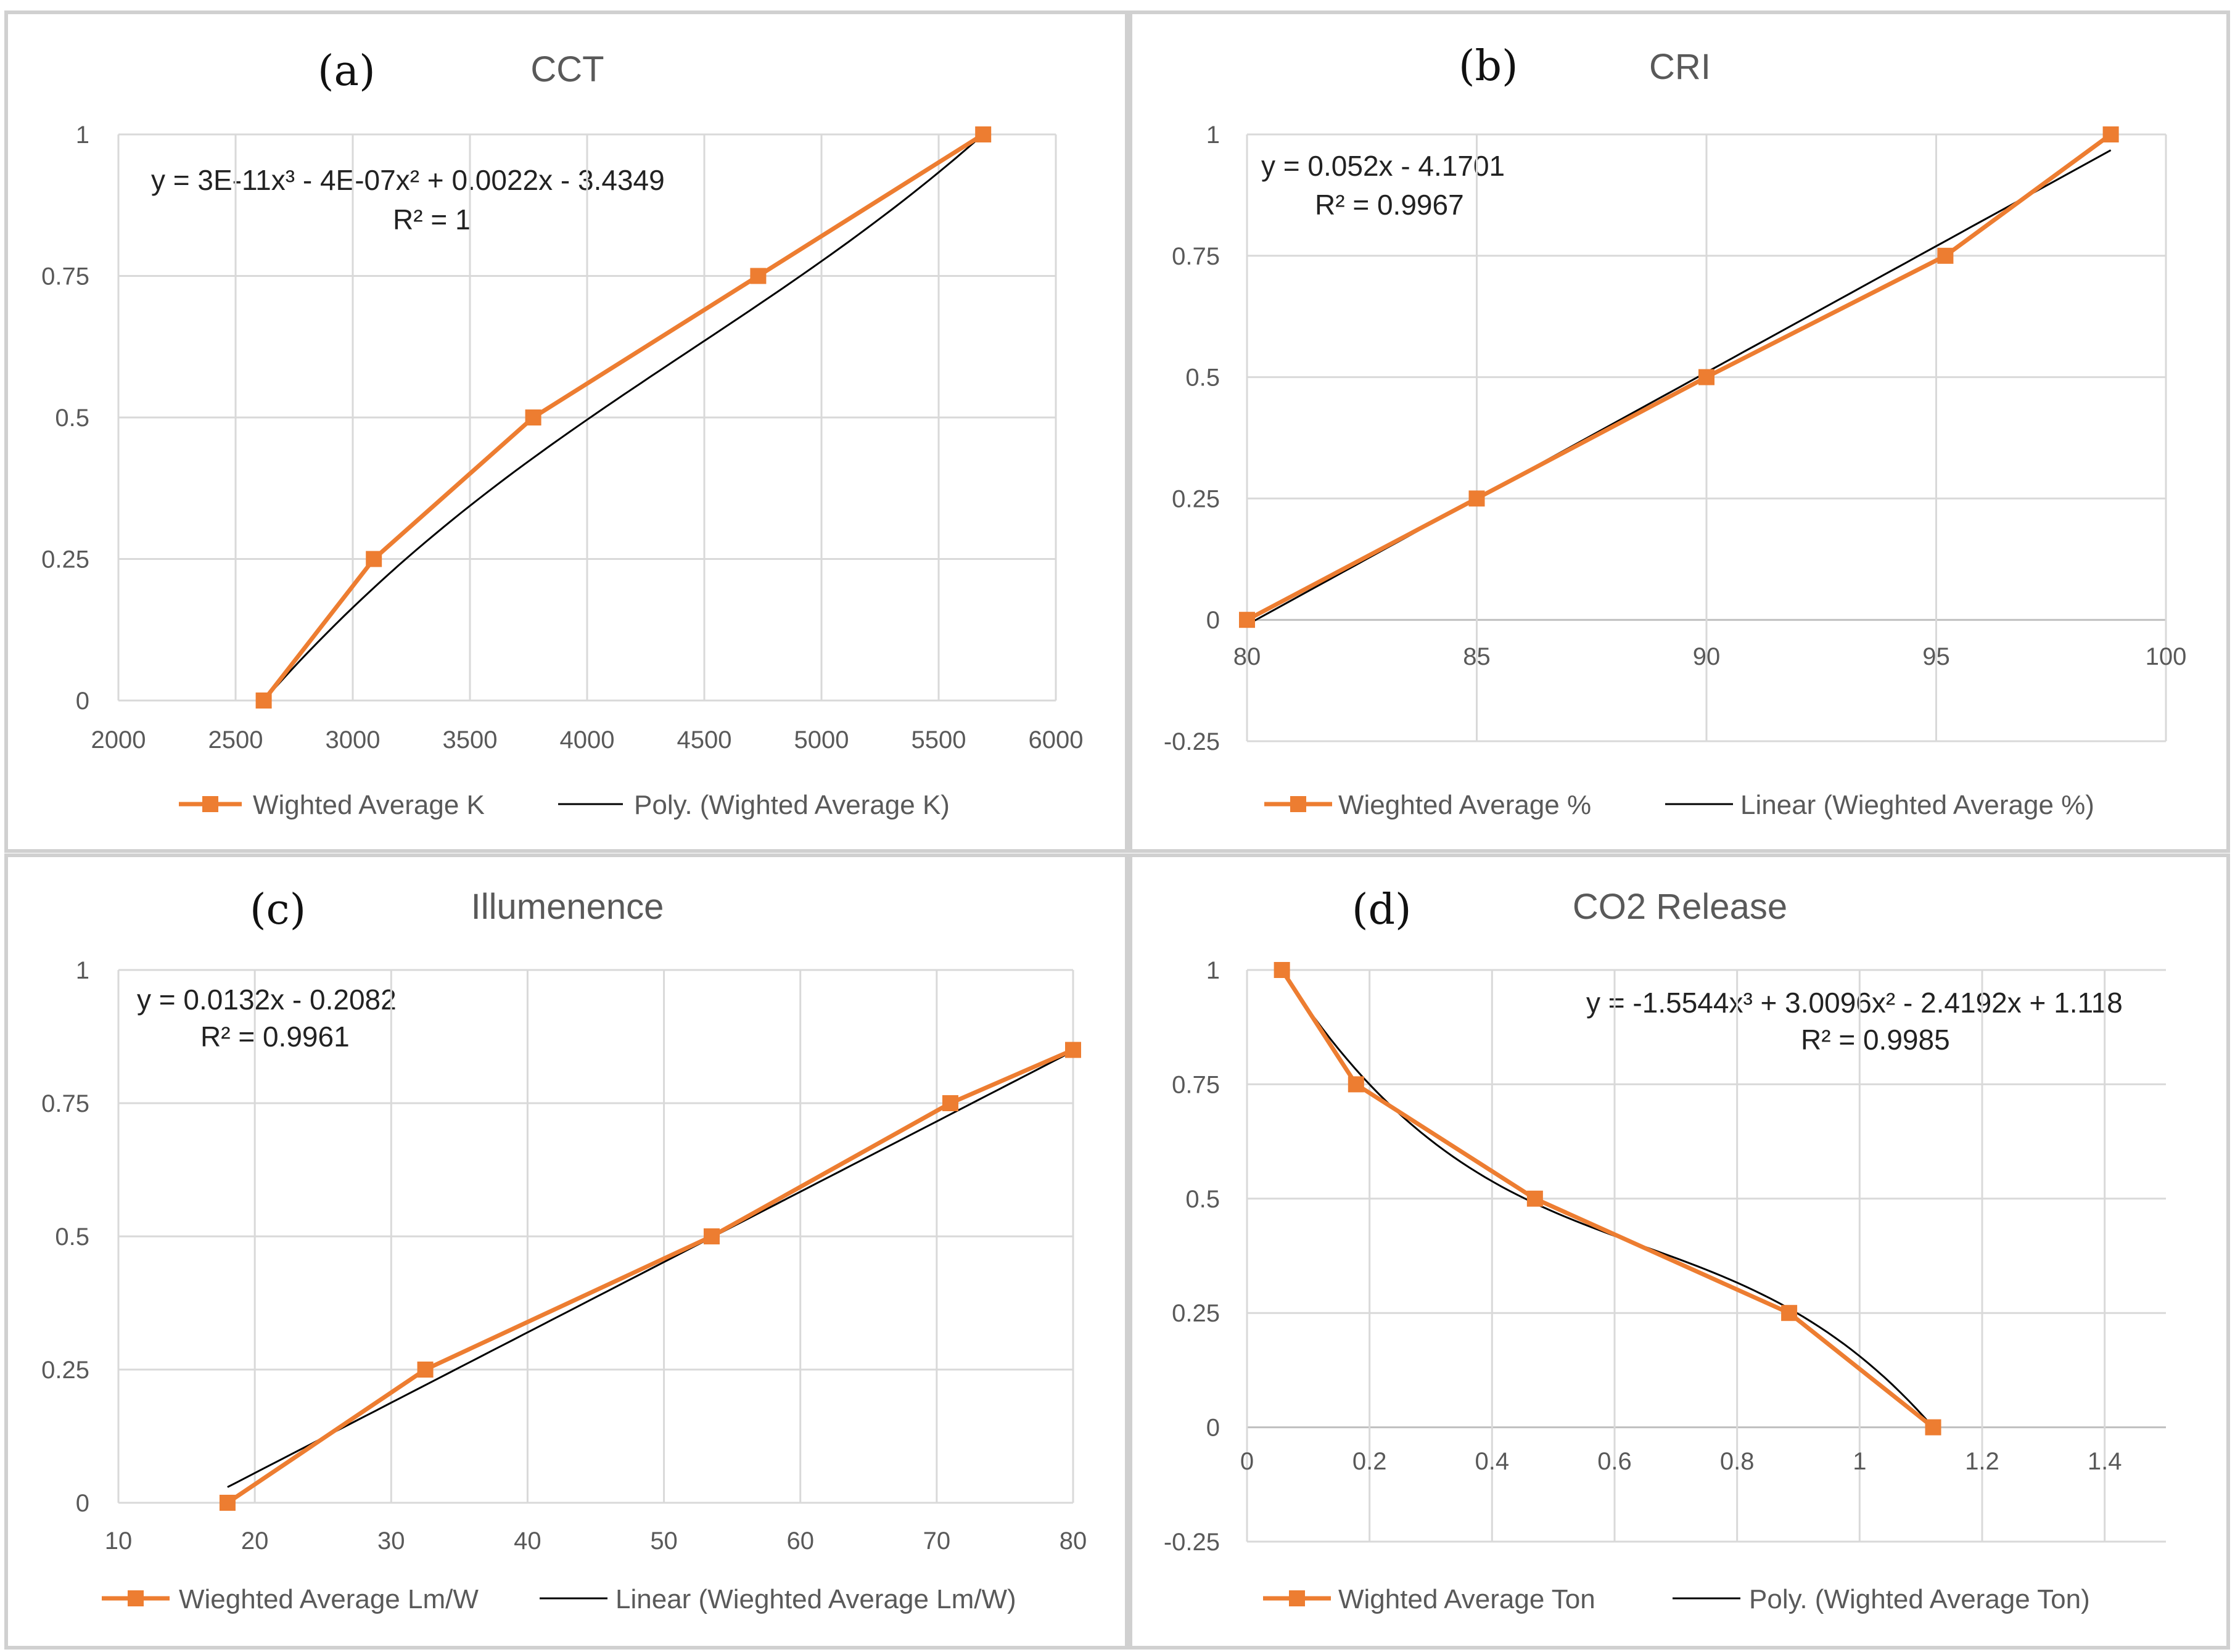 This screenshot has width=2235, height=1652. What do you see at coordinates (1073, 1541) in the screenshot?
I see `panel-c-x-tick-label: 80` at bounding box center [1073, 1541].